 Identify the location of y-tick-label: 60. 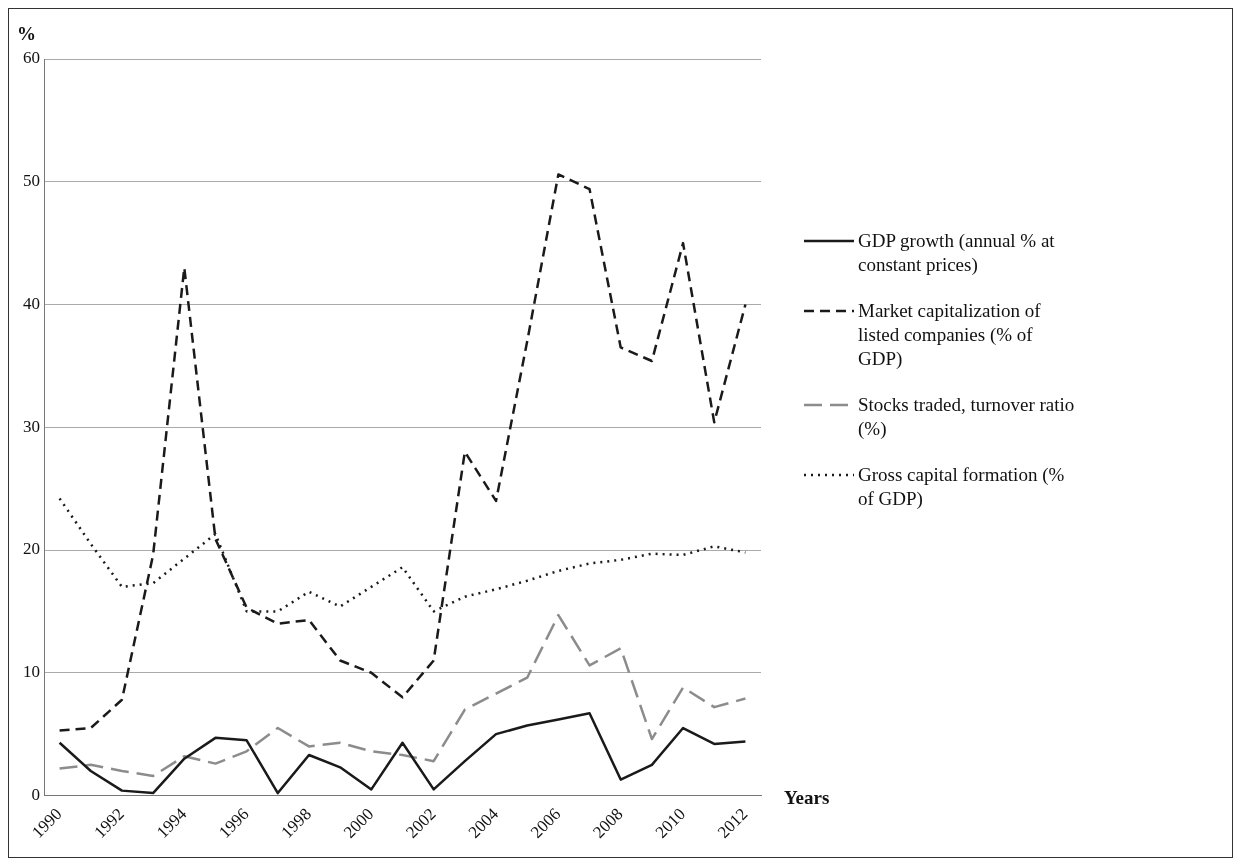
(31, 58).